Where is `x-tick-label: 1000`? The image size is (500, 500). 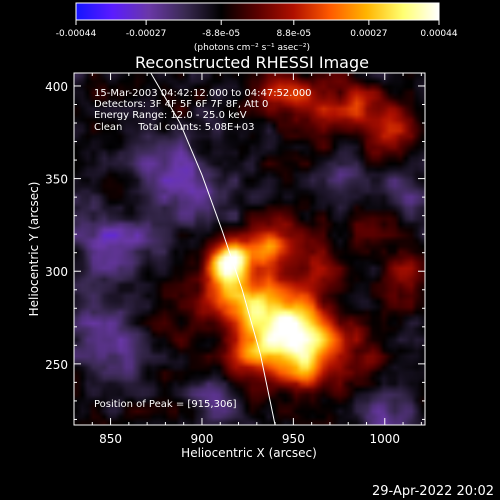 x-tick-label: 1000 is located at coordinates (385, 439).